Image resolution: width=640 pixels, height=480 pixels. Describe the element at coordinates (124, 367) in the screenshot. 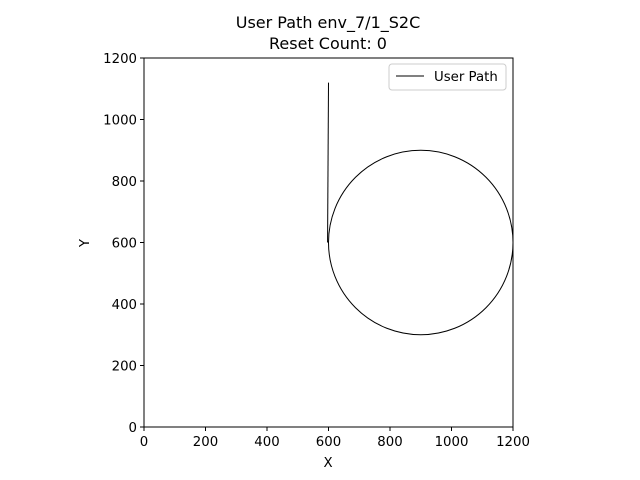

I see `y-tick-label: 200` at that location.